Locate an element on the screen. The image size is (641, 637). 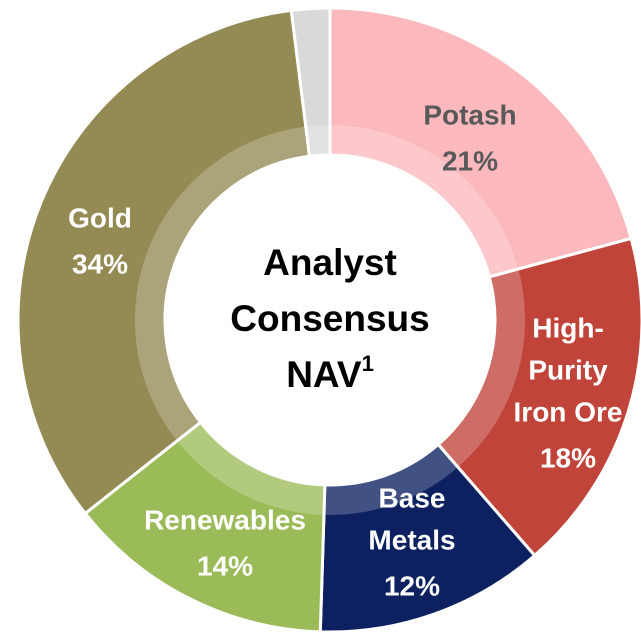
value-label: 14% is located at coordinates (225, 565).